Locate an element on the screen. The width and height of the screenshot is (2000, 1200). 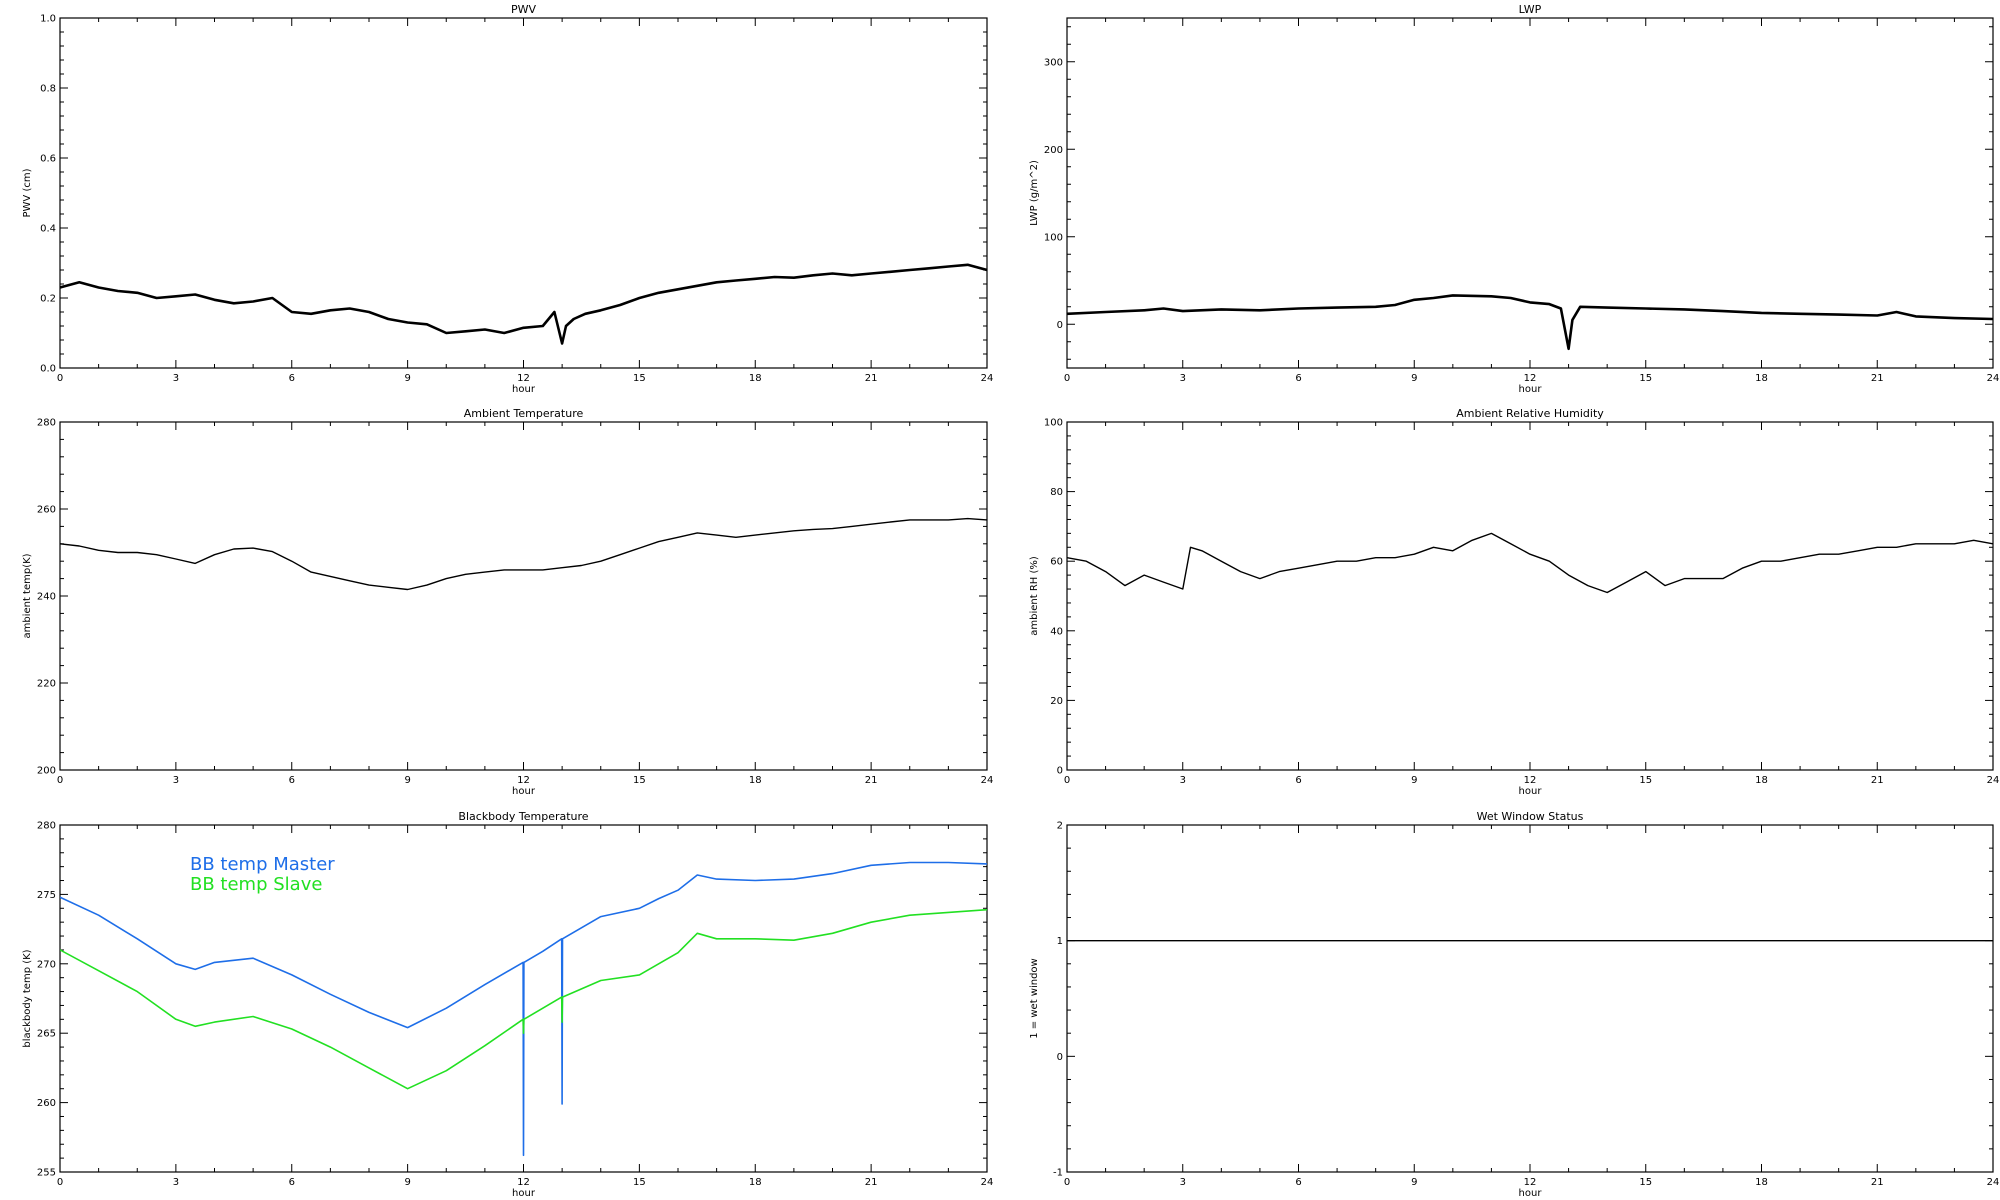
chart-title: Ambient Relative Humidity is located at coordinates (1530, 413).